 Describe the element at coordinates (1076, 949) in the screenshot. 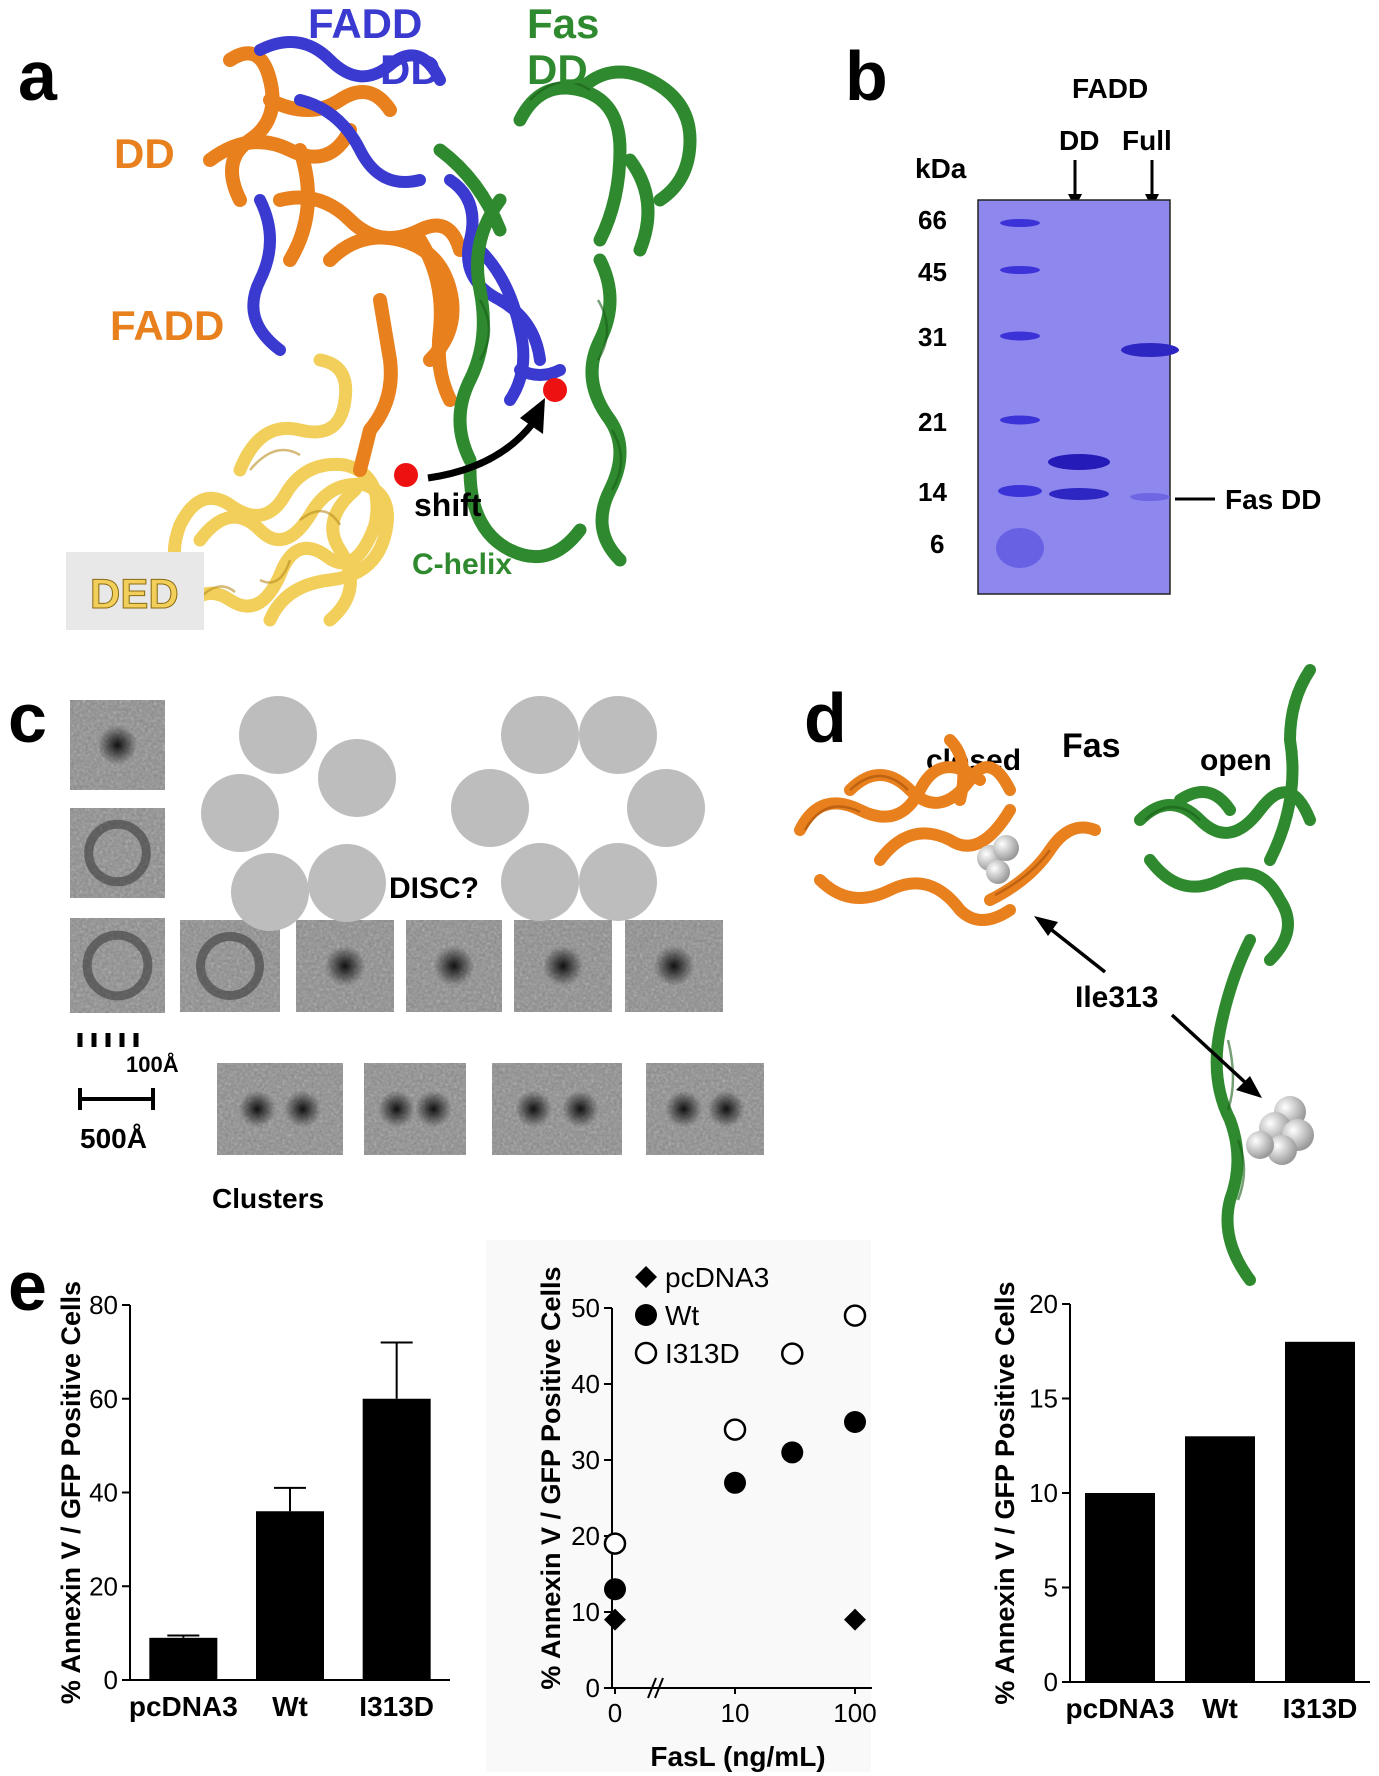

I see `arrow-ile313-closed` at that location.